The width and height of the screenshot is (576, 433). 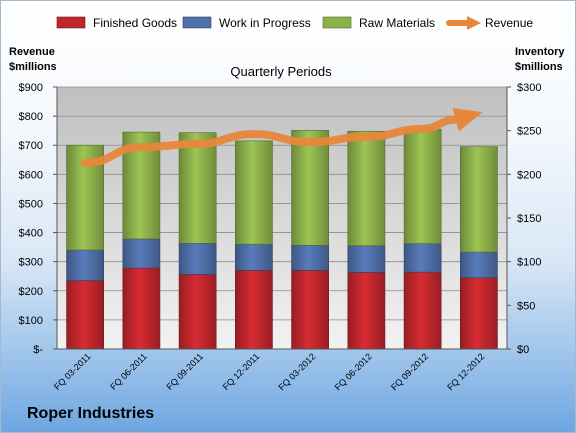 What do you see at coordinates (197, 22) in the screenshot?
I see `legend-swatch-work-in-progress` at bounding box center [197, 22].